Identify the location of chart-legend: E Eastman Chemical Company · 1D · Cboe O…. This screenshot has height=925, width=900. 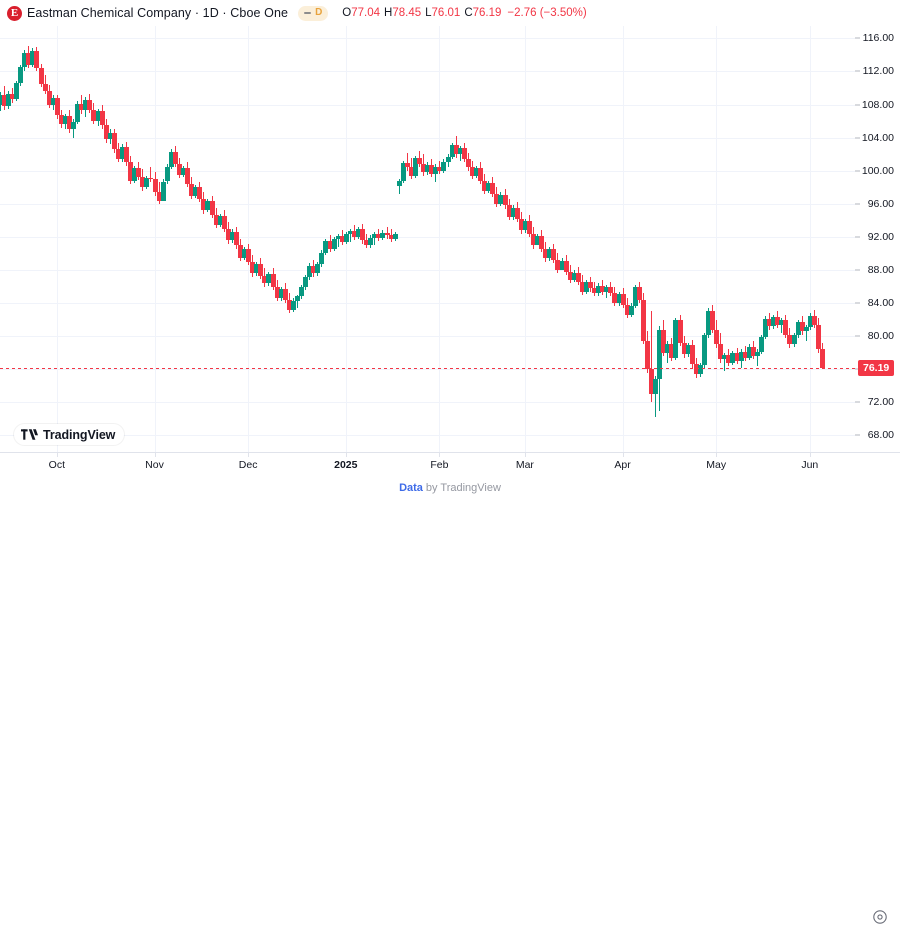
(450, 13).